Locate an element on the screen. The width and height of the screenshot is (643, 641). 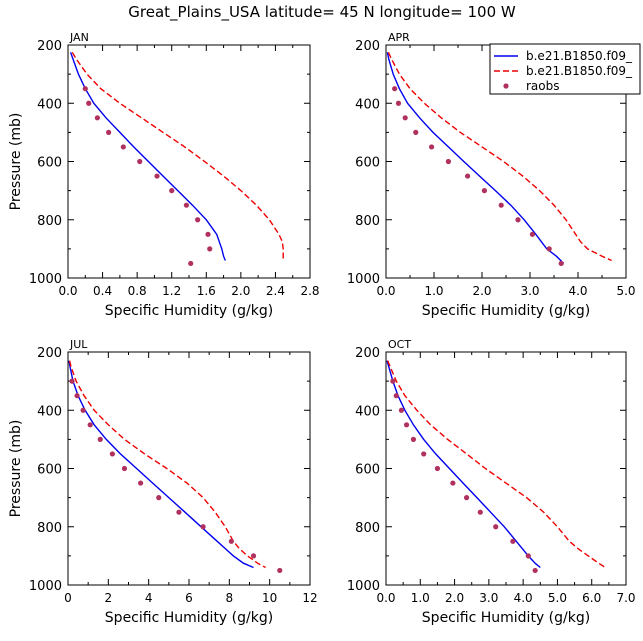
x-tick-label: 6 is located at coordinates (189, 598).